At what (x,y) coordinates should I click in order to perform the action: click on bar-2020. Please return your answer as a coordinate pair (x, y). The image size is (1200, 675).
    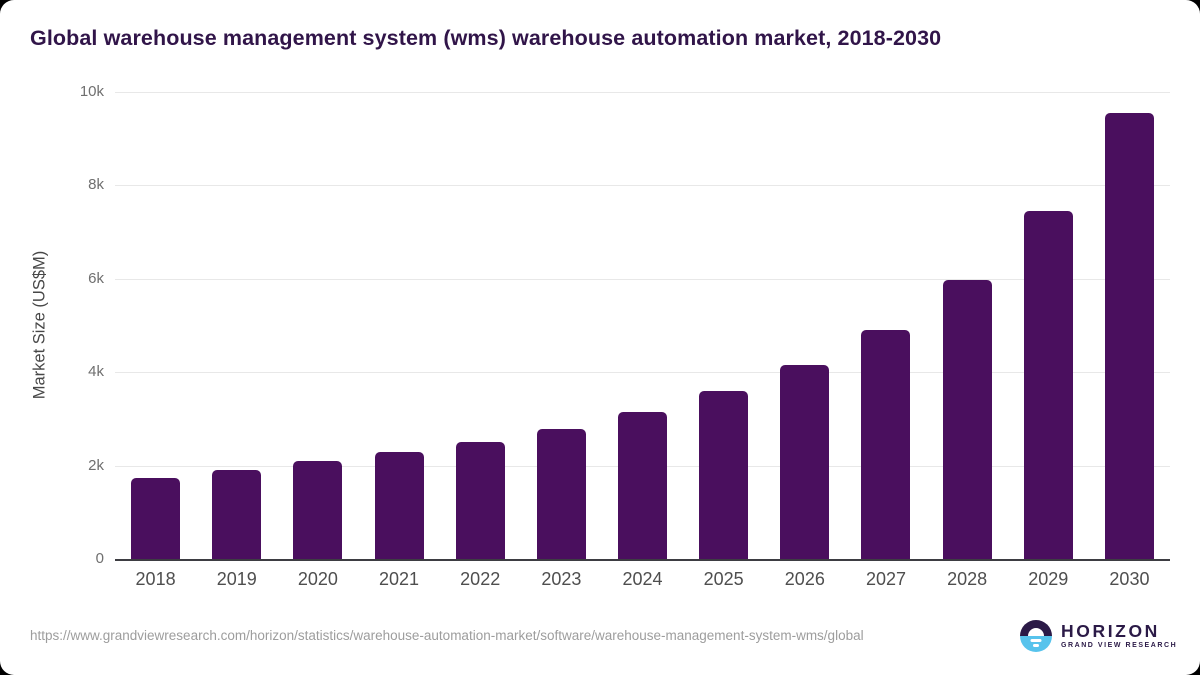
    Looking at the image, I should click on (318, 509).